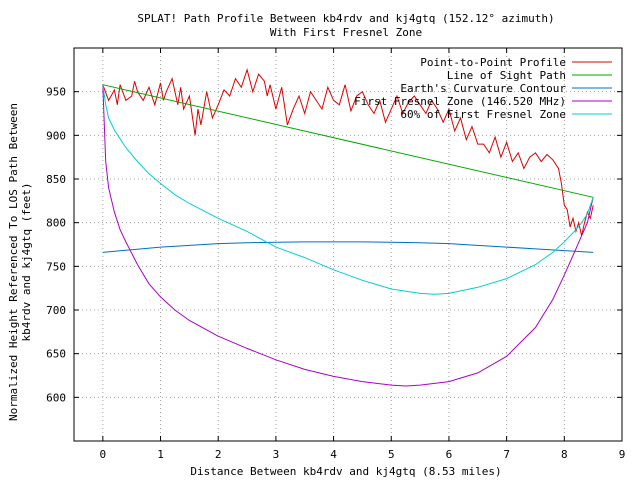  Describe the element at coordinates (56, 223) in the screenshot. I see `y-tick-label: 800` at that location.